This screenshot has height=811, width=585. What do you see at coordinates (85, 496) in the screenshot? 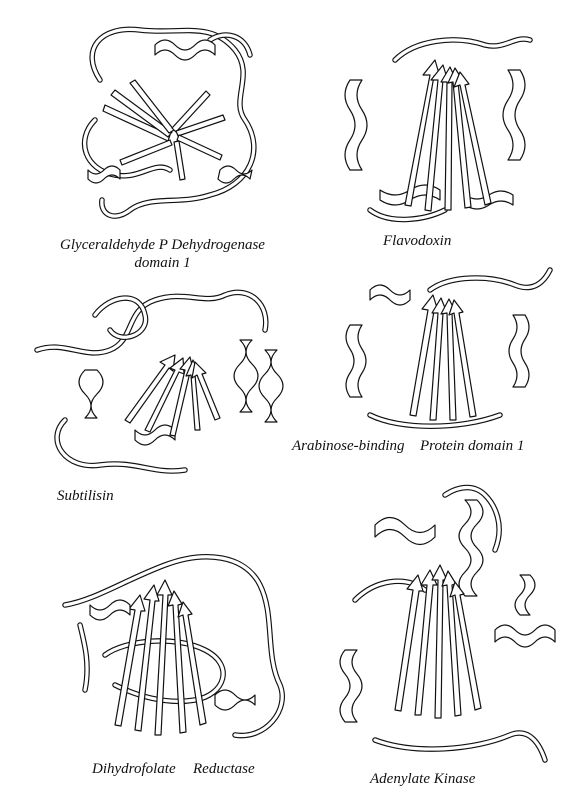
I see `subtilisin-caption: Subtilisin` at bounding box center [85, 496].